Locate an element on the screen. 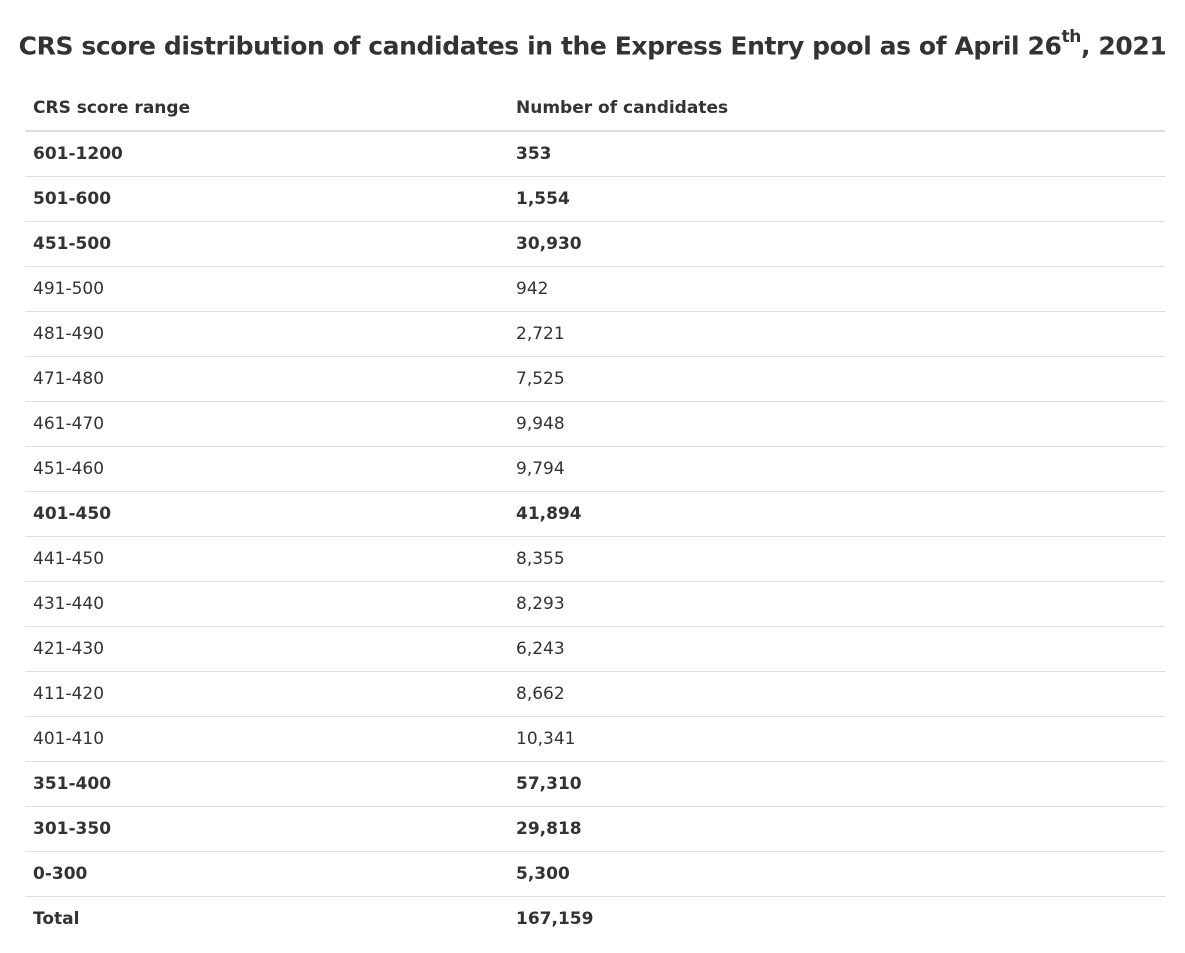  table-row: 351-400 57,310 is located at coordinates (595, 784).